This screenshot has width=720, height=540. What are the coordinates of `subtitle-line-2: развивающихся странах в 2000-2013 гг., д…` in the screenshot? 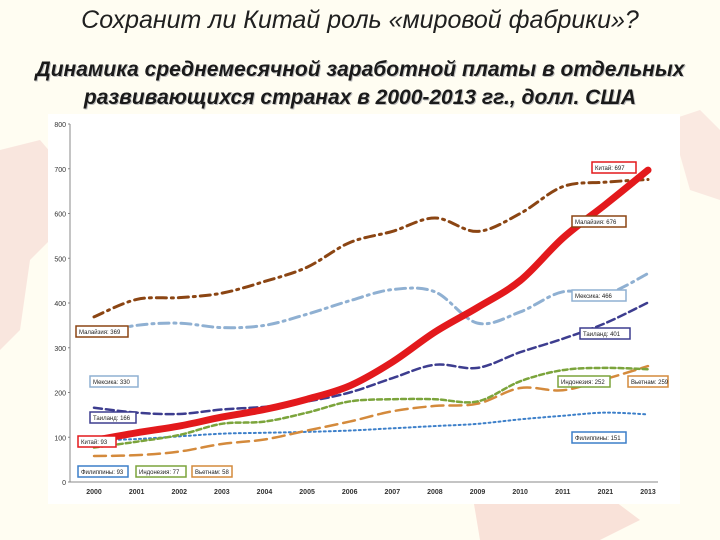 It's located at (360, 97).